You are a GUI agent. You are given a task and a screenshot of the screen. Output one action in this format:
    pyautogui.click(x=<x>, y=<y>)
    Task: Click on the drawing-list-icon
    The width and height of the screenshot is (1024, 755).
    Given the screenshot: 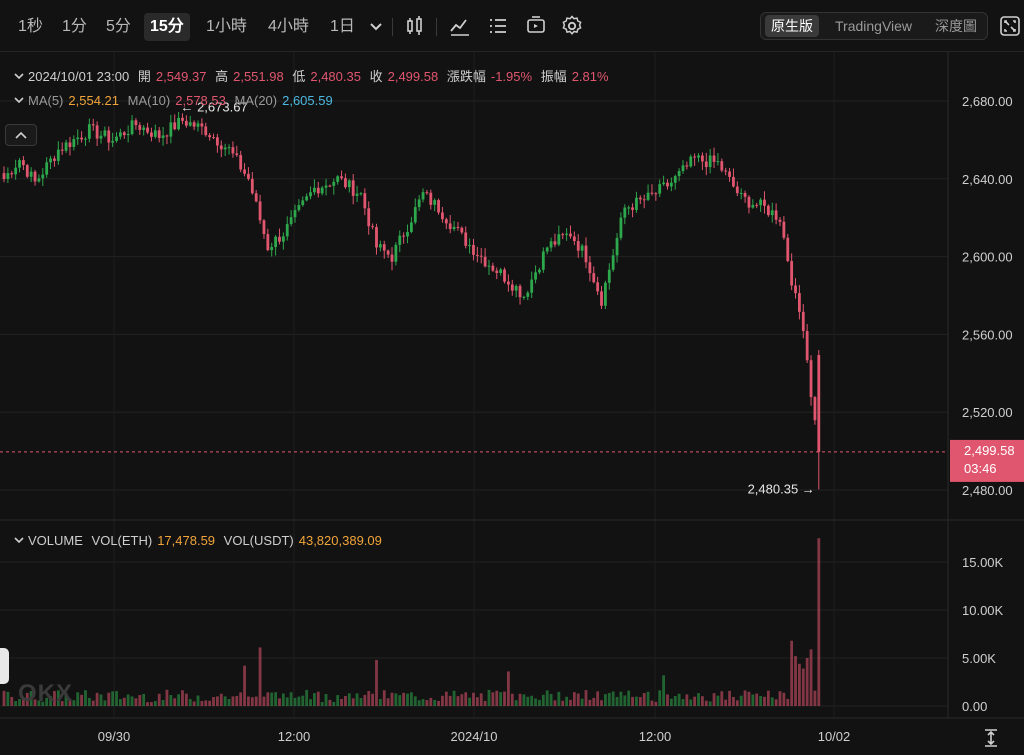 What is the action you would take?
    pyautogui.click(x=498, y=26)
    